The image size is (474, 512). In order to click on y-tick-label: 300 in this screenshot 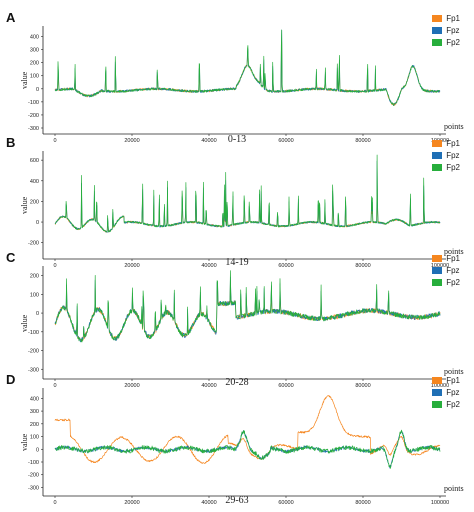, I will do `click(34, 412)`.